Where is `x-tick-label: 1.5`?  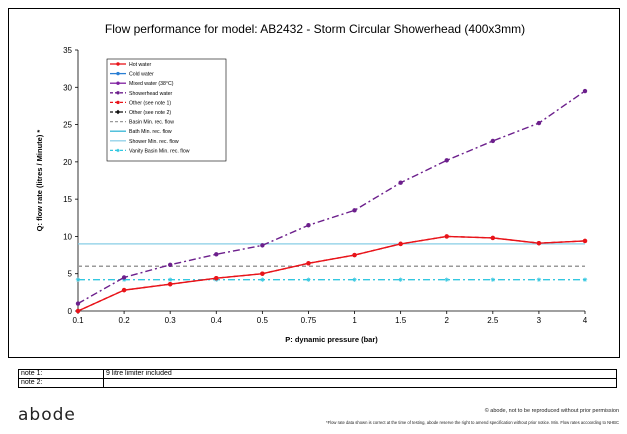
x-tick-label: 1.5 is located at coordinates (401, 320).